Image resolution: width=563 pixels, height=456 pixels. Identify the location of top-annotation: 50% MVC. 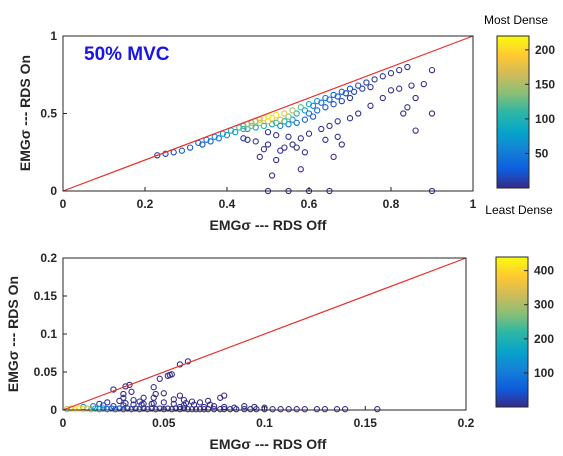
(127, 54).